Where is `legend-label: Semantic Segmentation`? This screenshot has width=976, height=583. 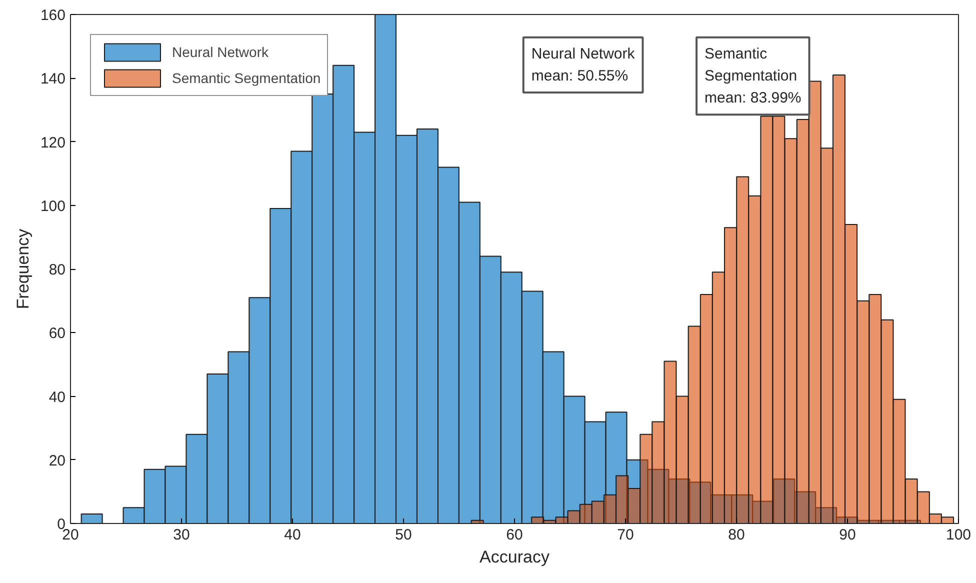 legend-label: Semantic Segmentation is located at coordinates (246, 78).